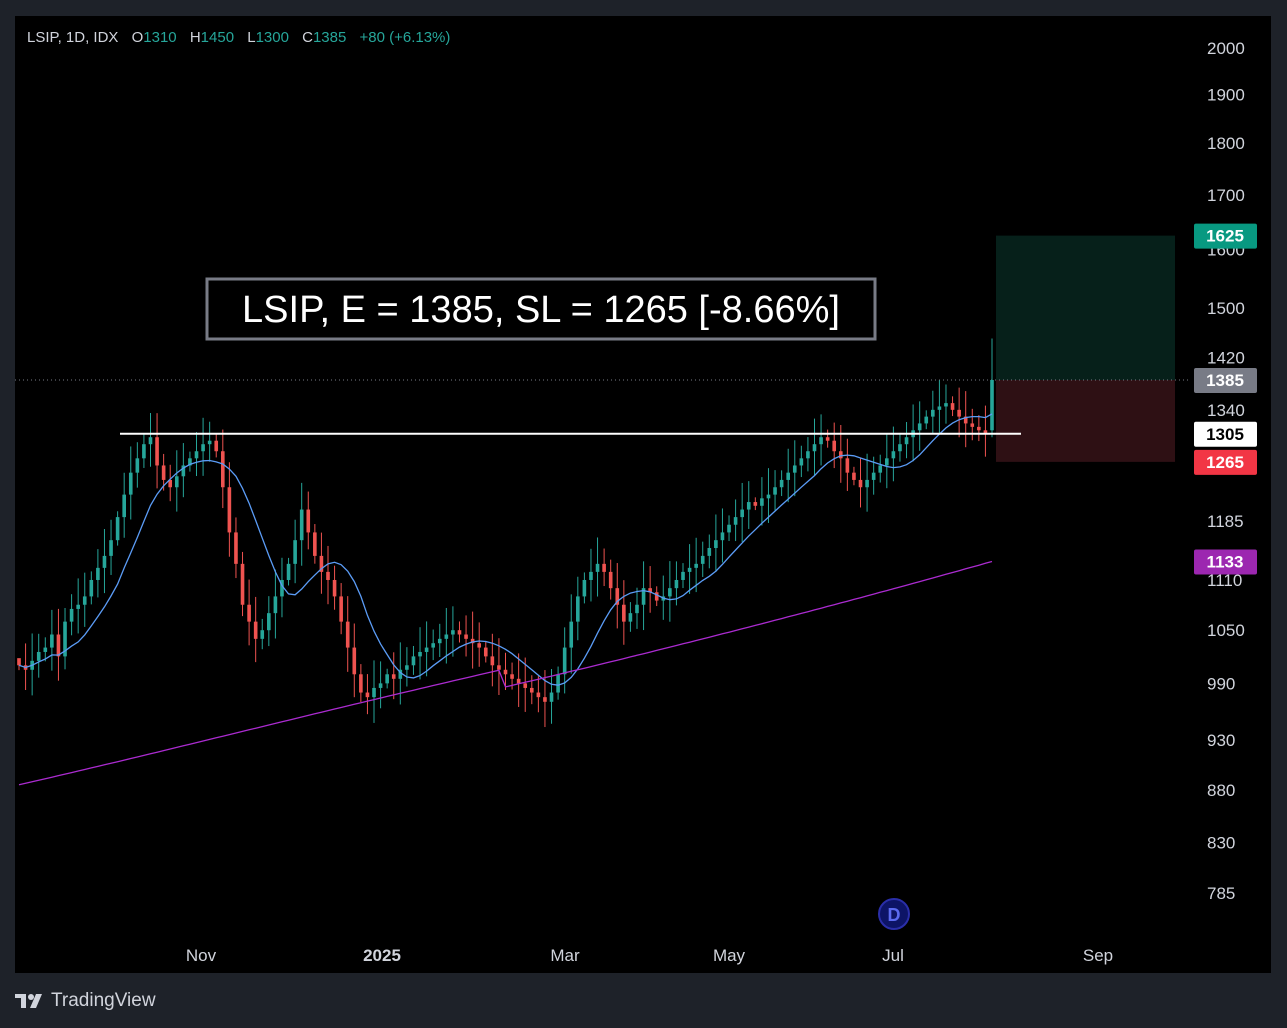 The width and height of the screenshot is (1287, 1028). I want to click on y-axis-tick-label: 830, so click(1221, 843).